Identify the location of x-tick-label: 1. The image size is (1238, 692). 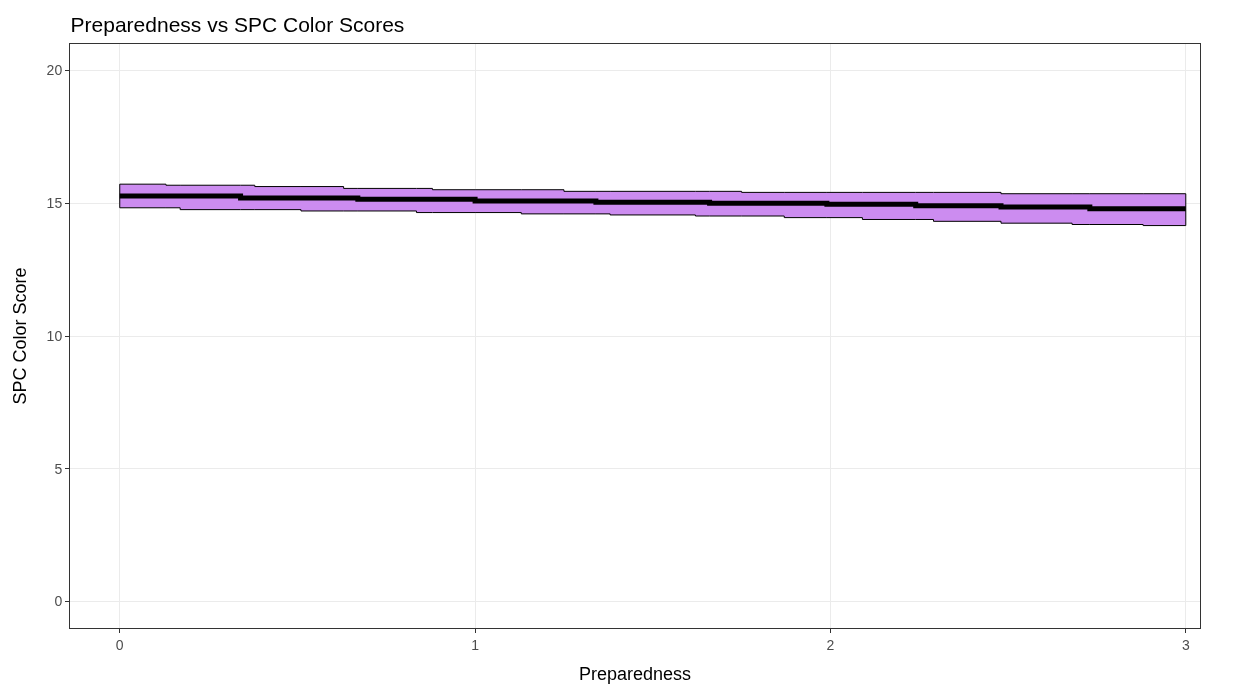
(475, 644).